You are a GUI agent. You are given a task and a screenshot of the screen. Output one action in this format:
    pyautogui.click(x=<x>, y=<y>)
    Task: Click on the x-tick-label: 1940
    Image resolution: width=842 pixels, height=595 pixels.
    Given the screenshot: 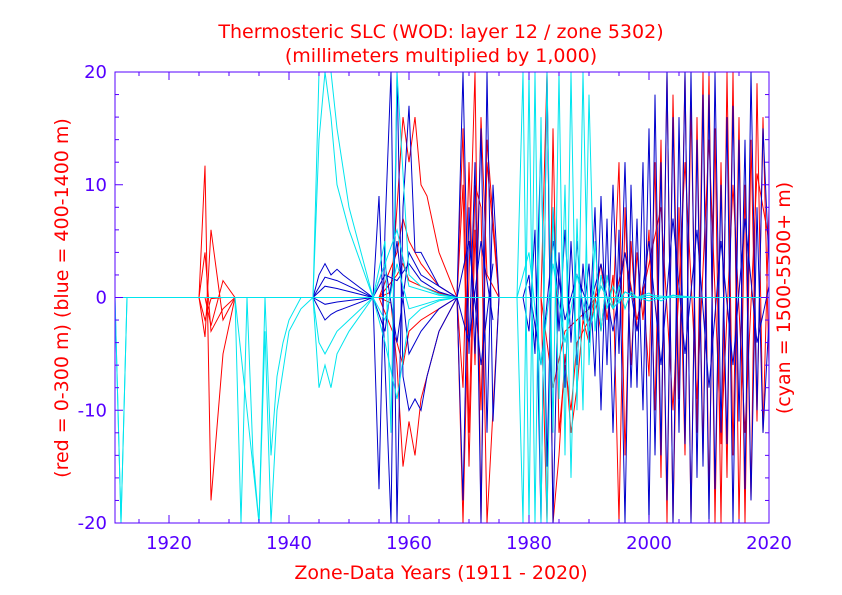 What is the action you would take?
    pyautogui.click(x=289, y=543)
    